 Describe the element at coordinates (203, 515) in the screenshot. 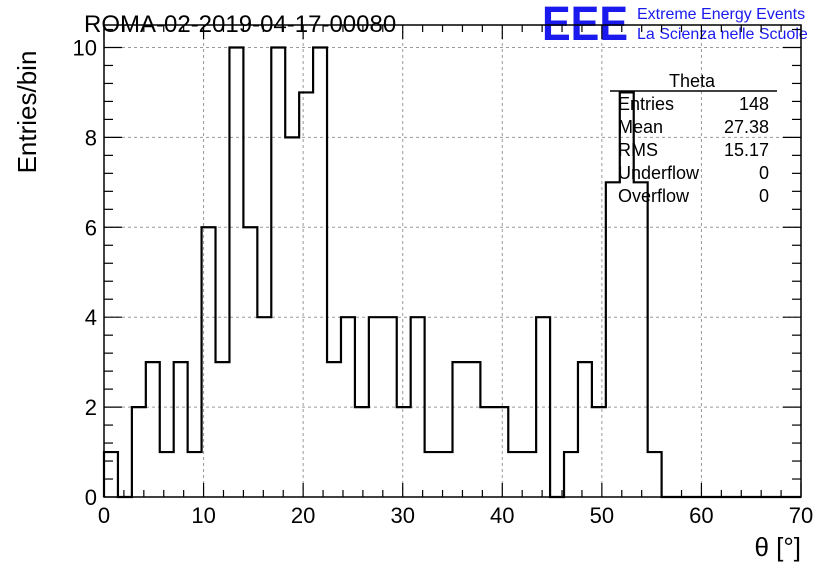

I see `x-tick-label: 10` at that location.